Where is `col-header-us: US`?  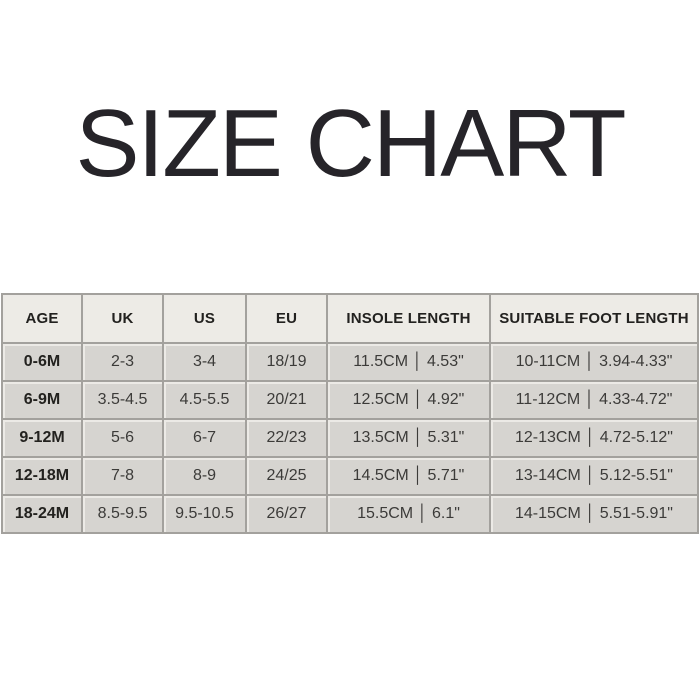 col-header-us: US is located at coordinates (204, 318).